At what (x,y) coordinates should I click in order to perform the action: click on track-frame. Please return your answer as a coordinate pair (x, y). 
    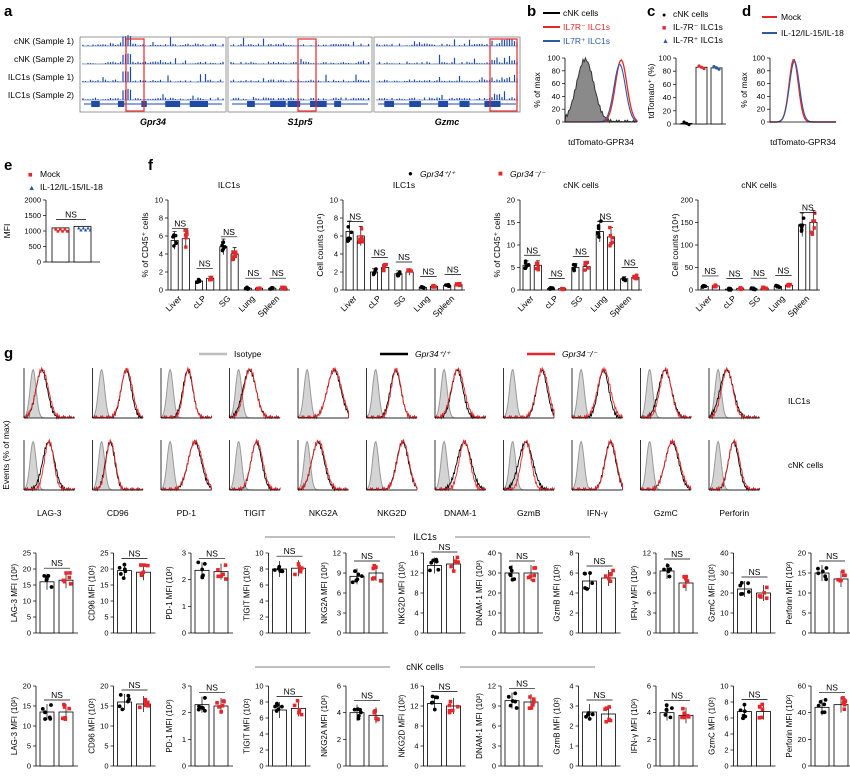
    Looking at the image, I should click on (300, 74).